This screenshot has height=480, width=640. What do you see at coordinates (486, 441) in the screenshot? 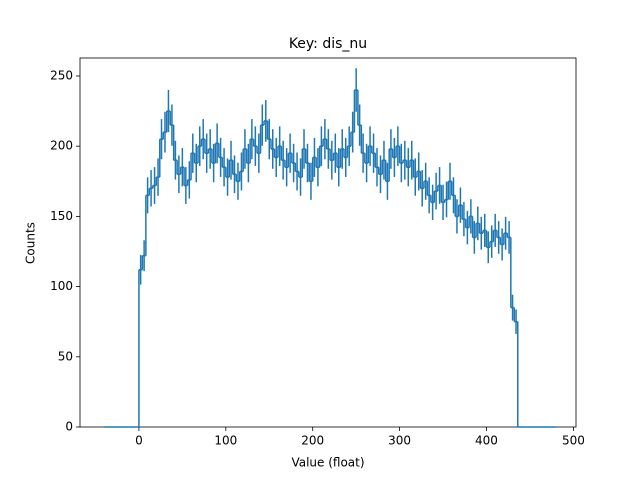
I see `x-tick-label: 400` at bounding box center [486, 441].